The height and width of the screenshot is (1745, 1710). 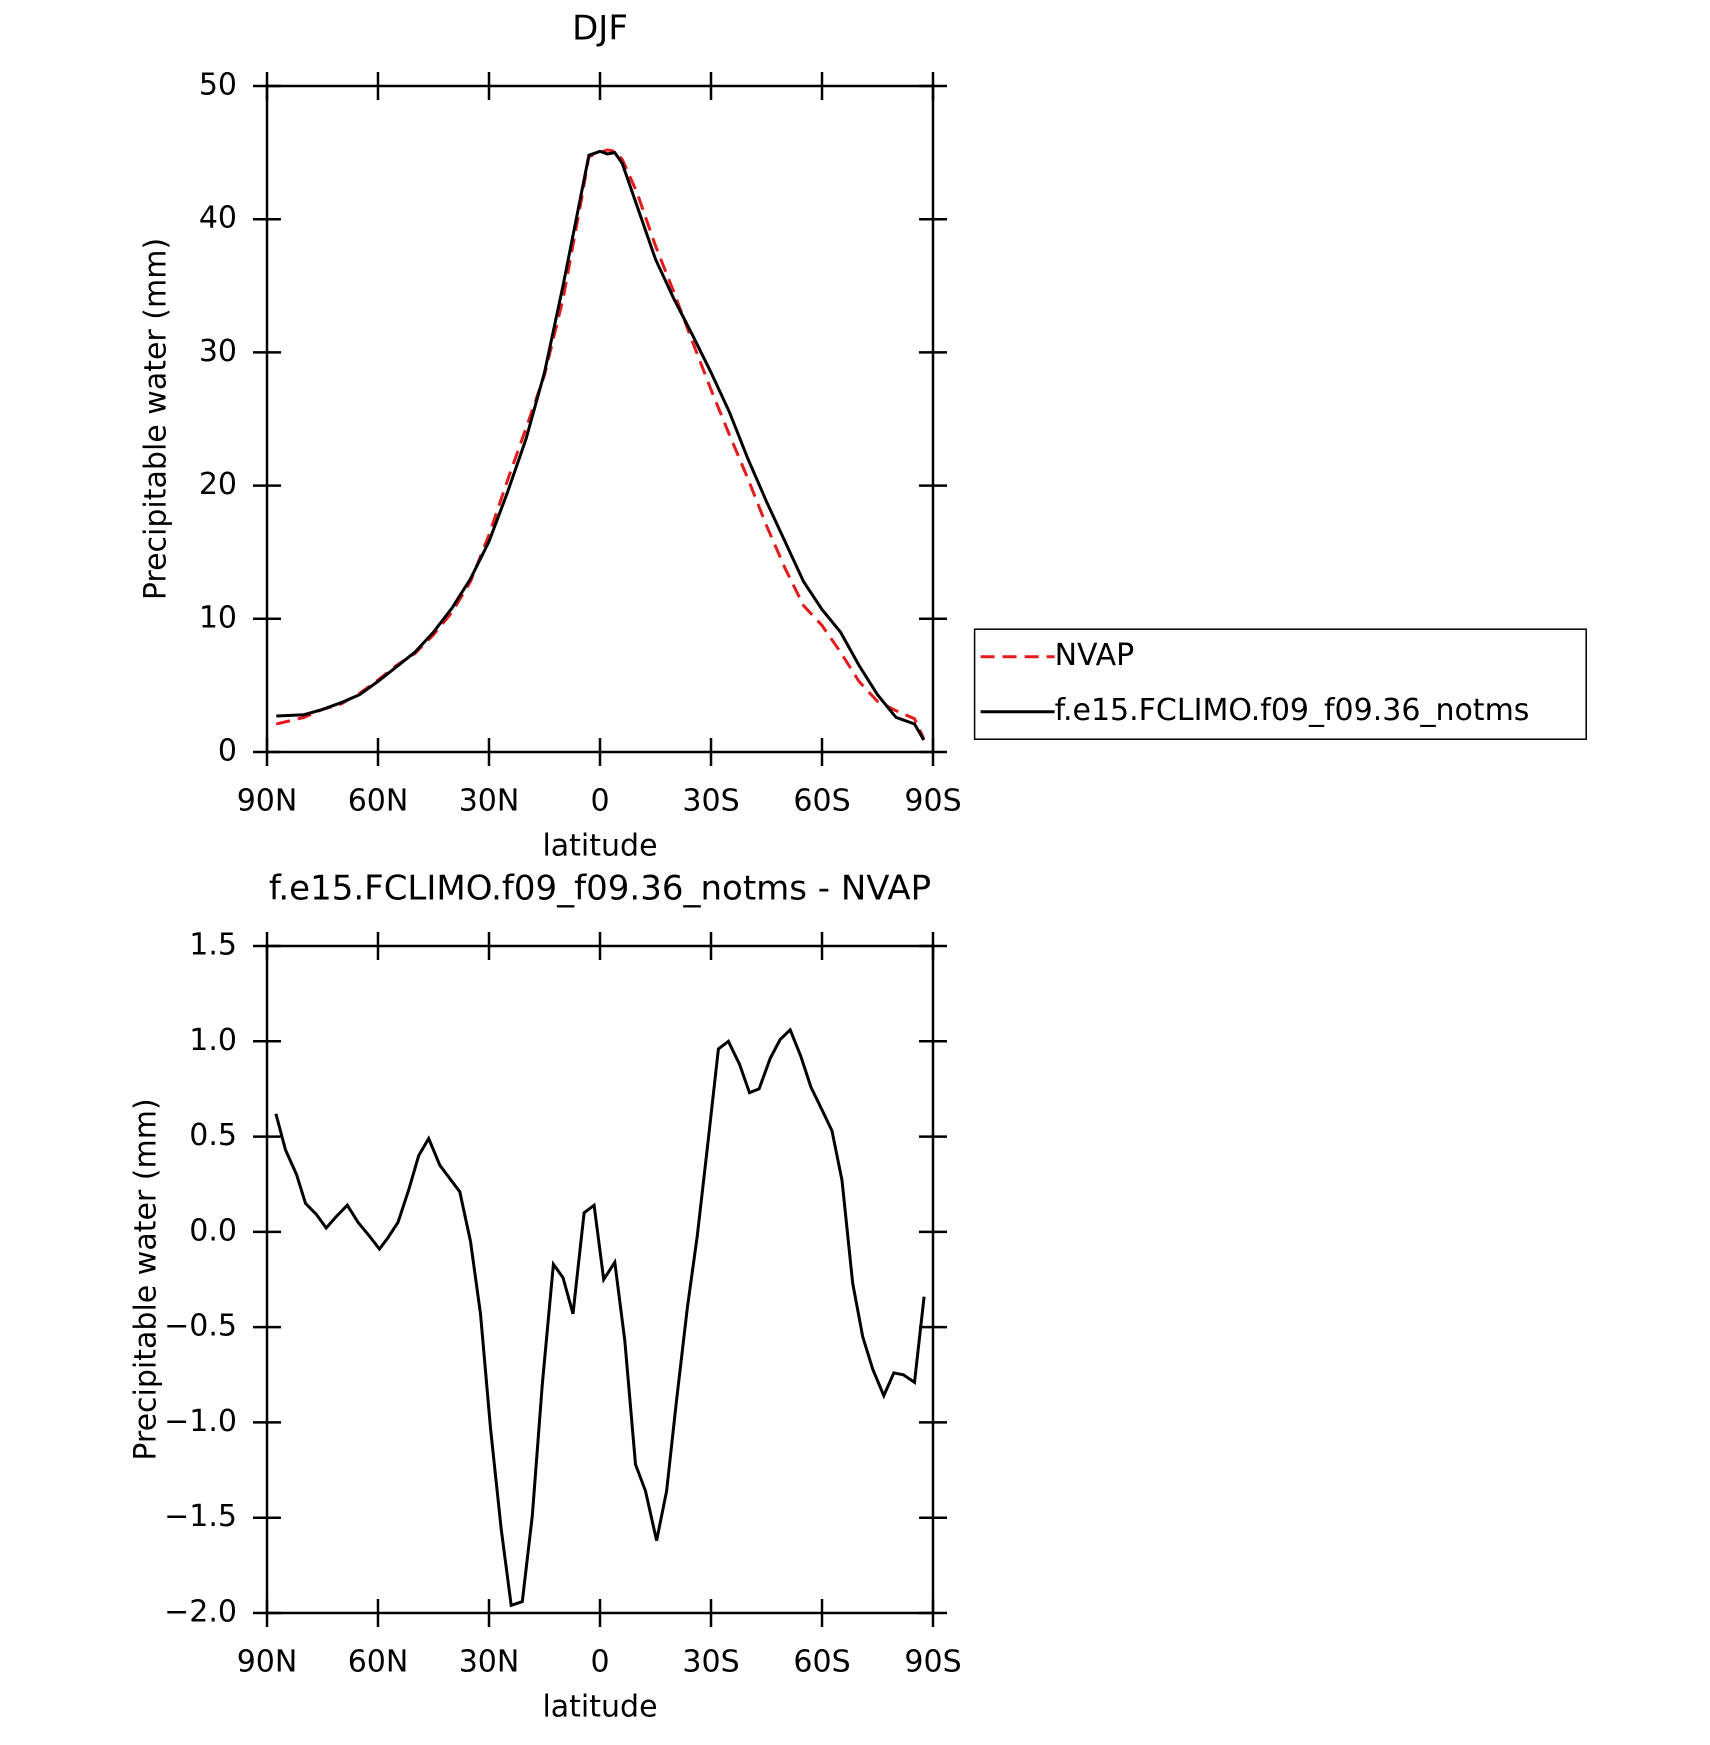 What do you see at coordinates (213, 1040) in the screenshot?
I see `y-tick-label: 1.0` at bounding box center [213, 1040].